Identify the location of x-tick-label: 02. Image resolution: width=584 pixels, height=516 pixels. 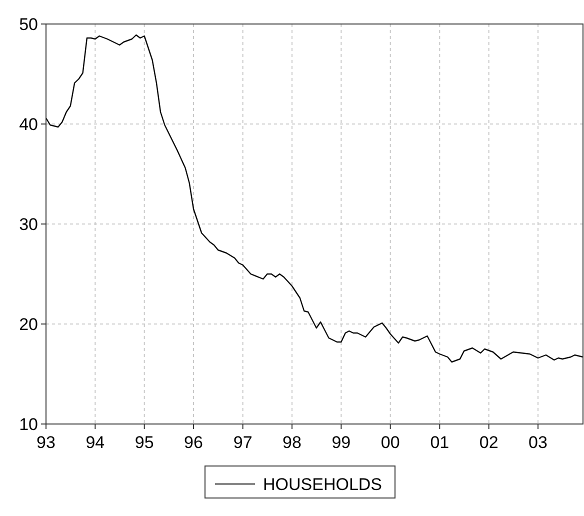
(488, 442).